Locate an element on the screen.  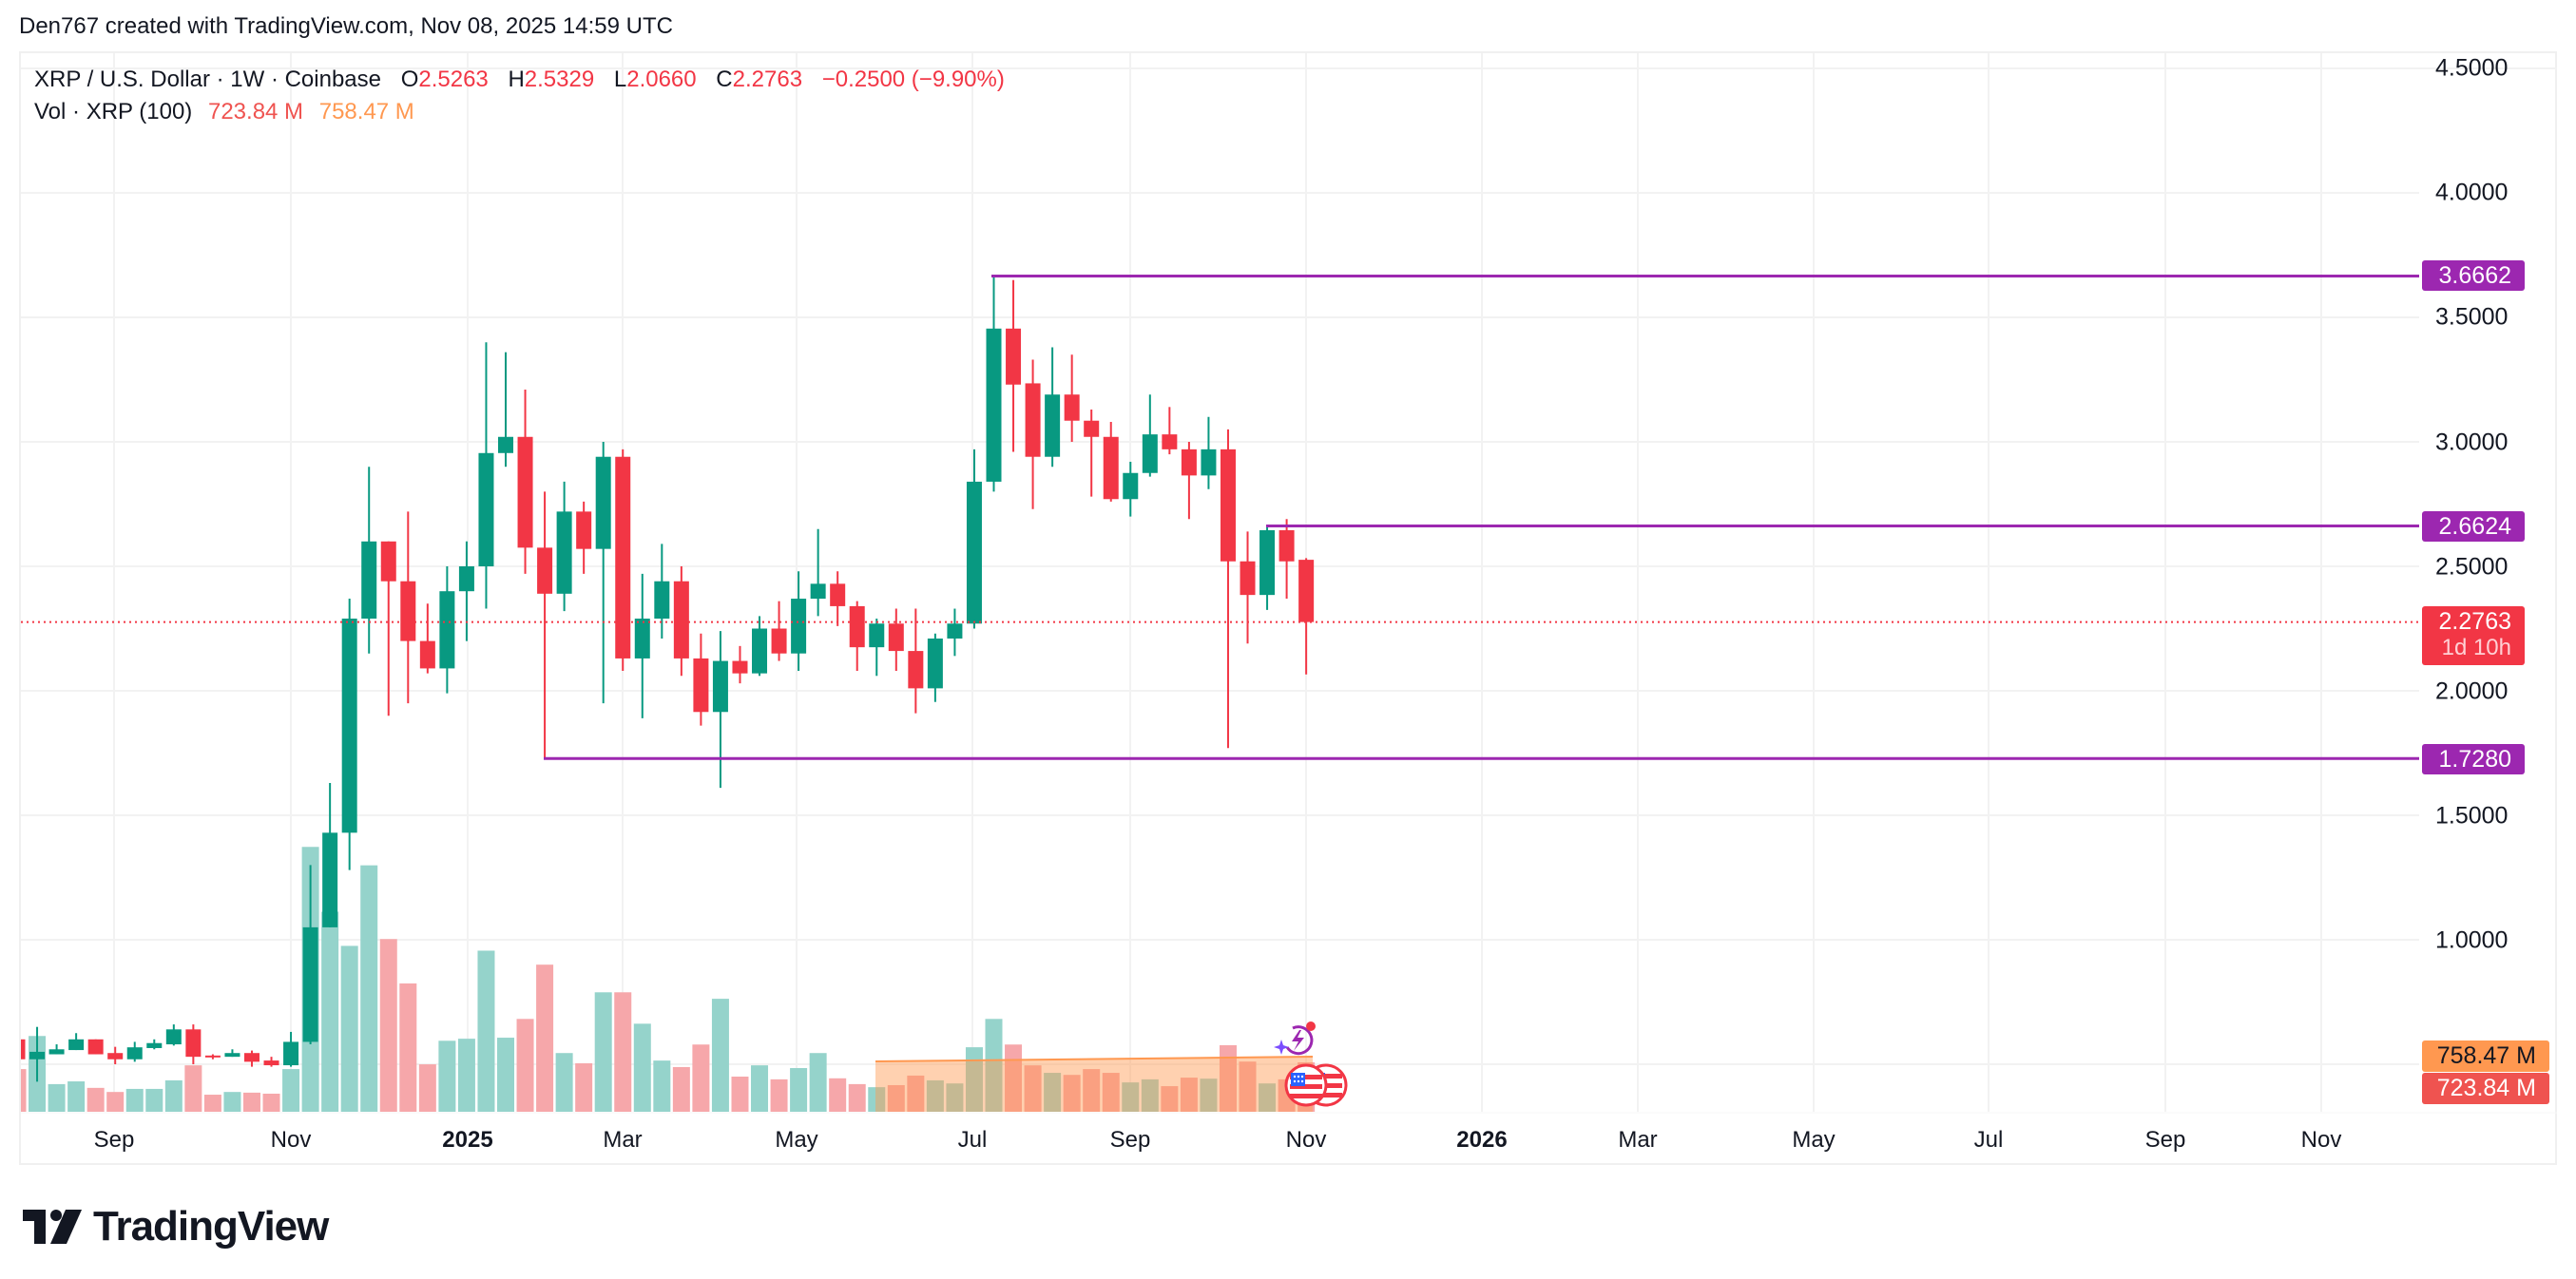
high-value: 2.5329 is located at coordinates (559, 79).